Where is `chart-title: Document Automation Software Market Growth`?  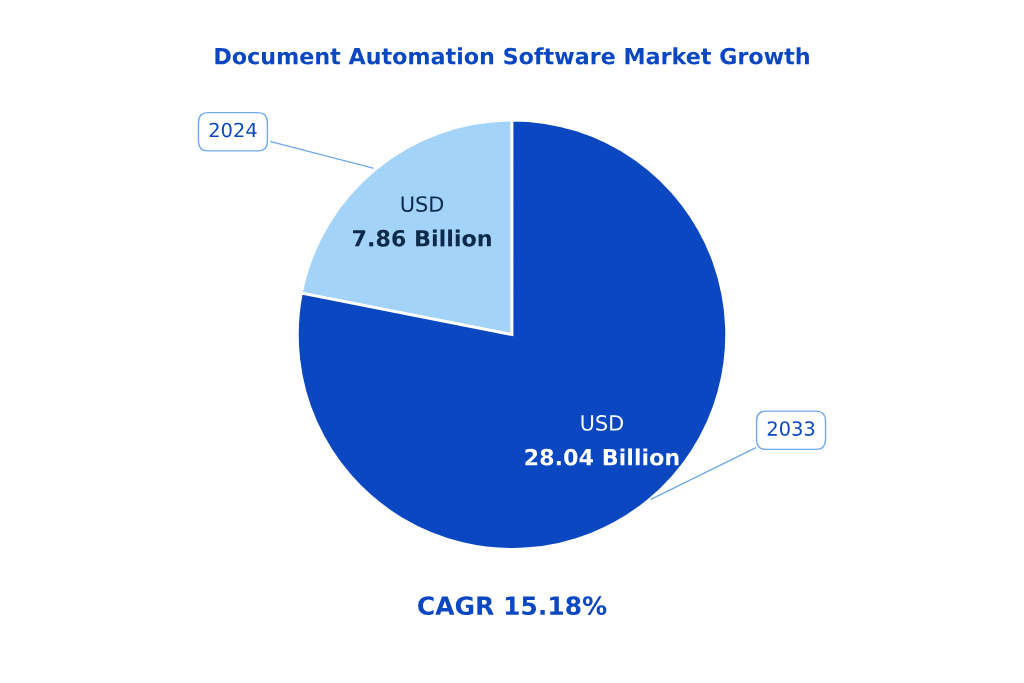 chart-title: Document Automation Software Market Growth is located at coordinates (512, 56).